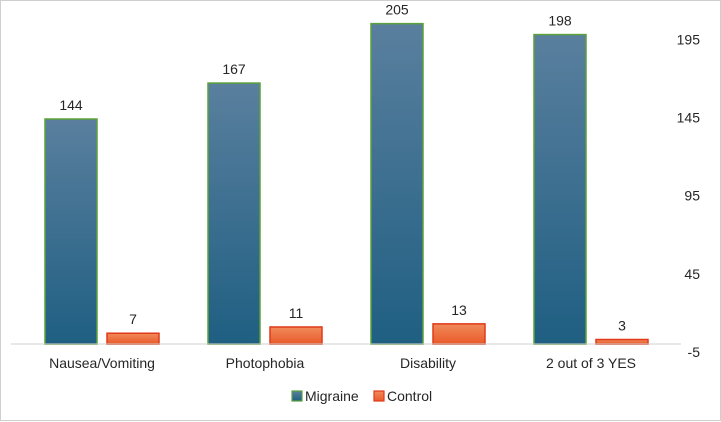  I want to click on legend-label-migraine: Migraine, so click(332, 396).